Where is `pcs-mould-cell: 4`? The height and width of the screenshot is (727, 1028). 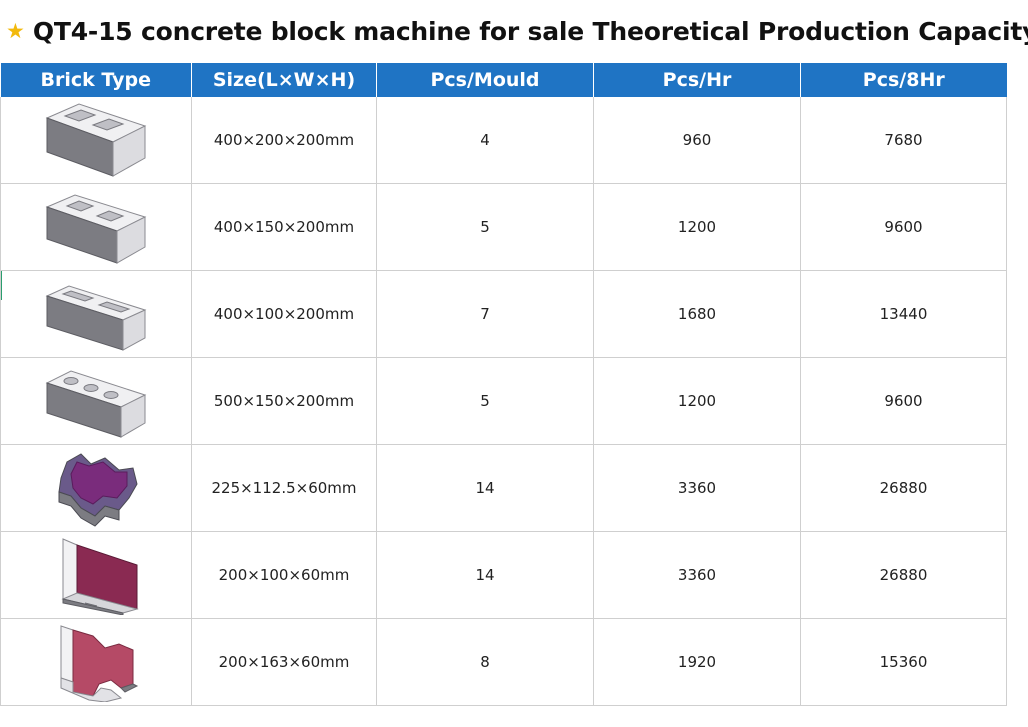
pcs-mould-cell: 4 is located at coordinates (485, 140).